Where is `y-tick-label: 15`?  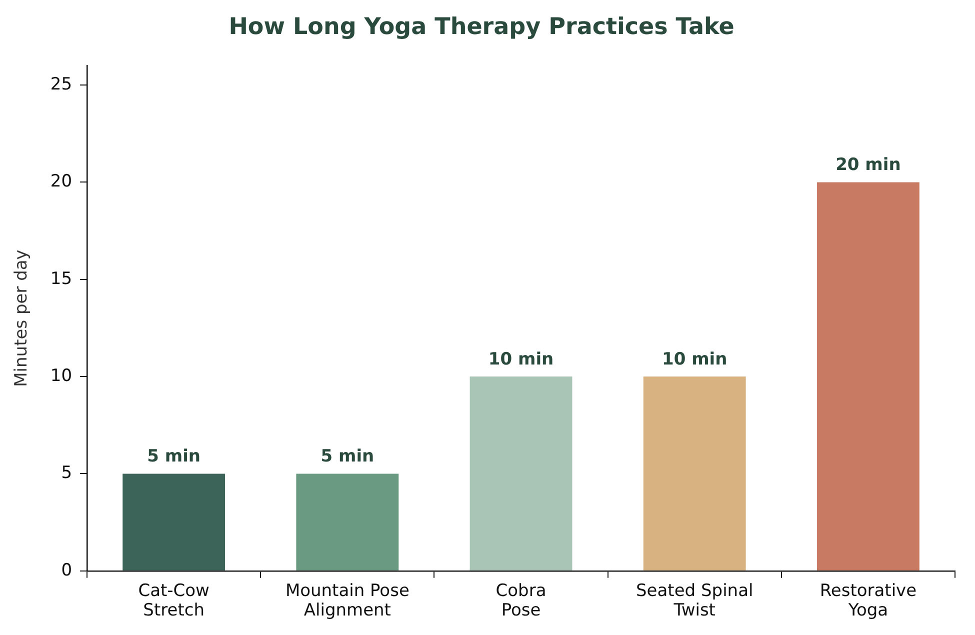 y-tick-label: 15 is located at coordinates (61, 278).